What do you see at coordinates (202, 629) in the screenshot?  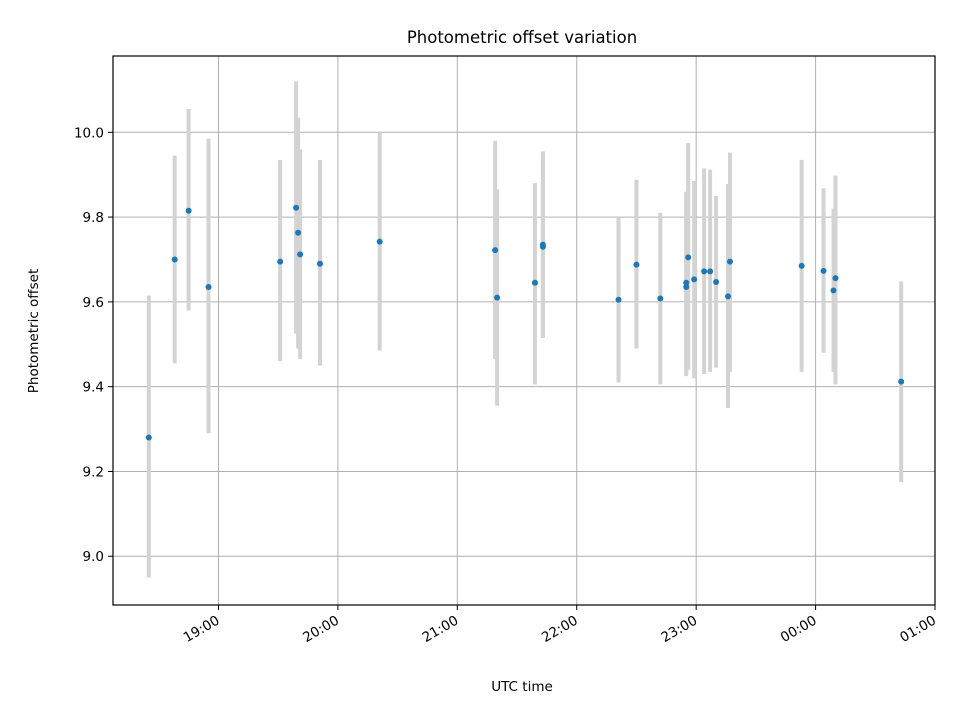 I see `x-tick-label: 19:00` at bounding box center [202, 629].